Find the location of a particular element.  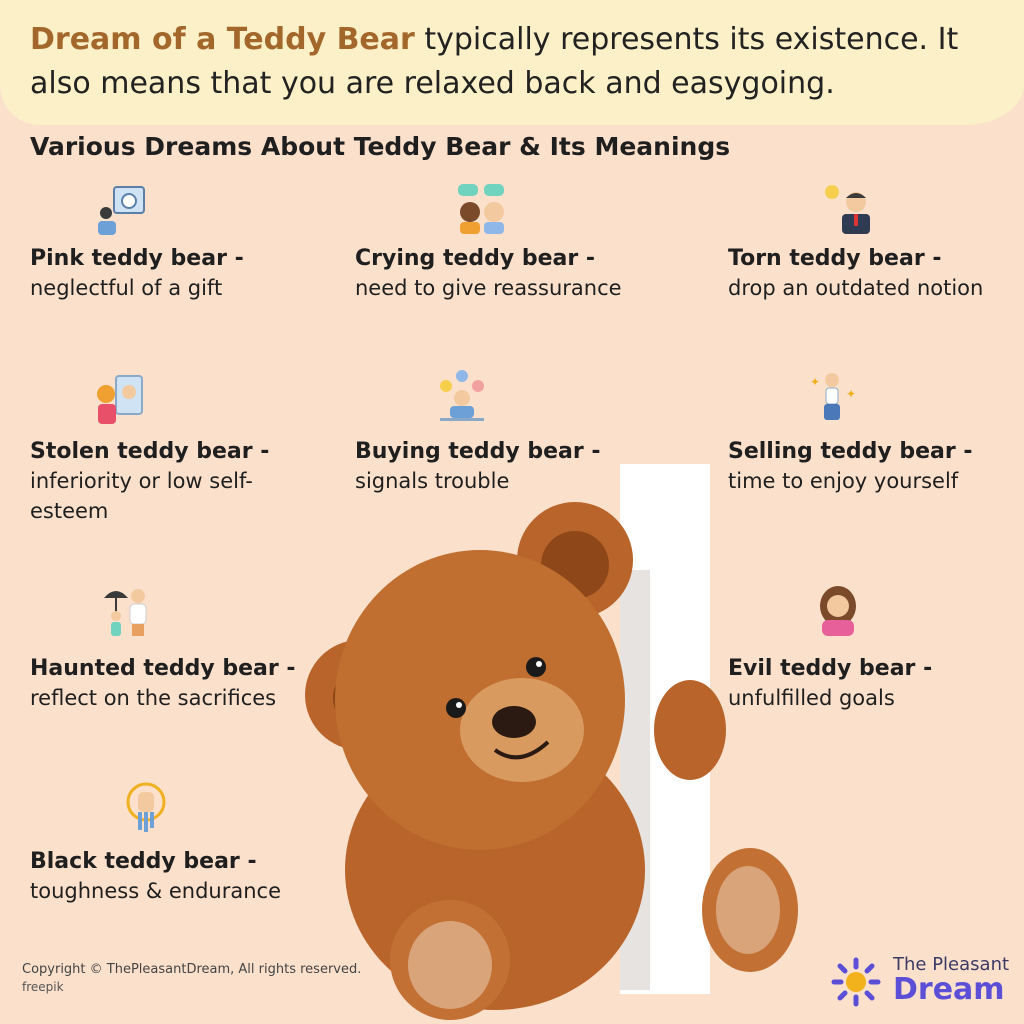

umbrella-family-icon is located at coordinates (125, 612).